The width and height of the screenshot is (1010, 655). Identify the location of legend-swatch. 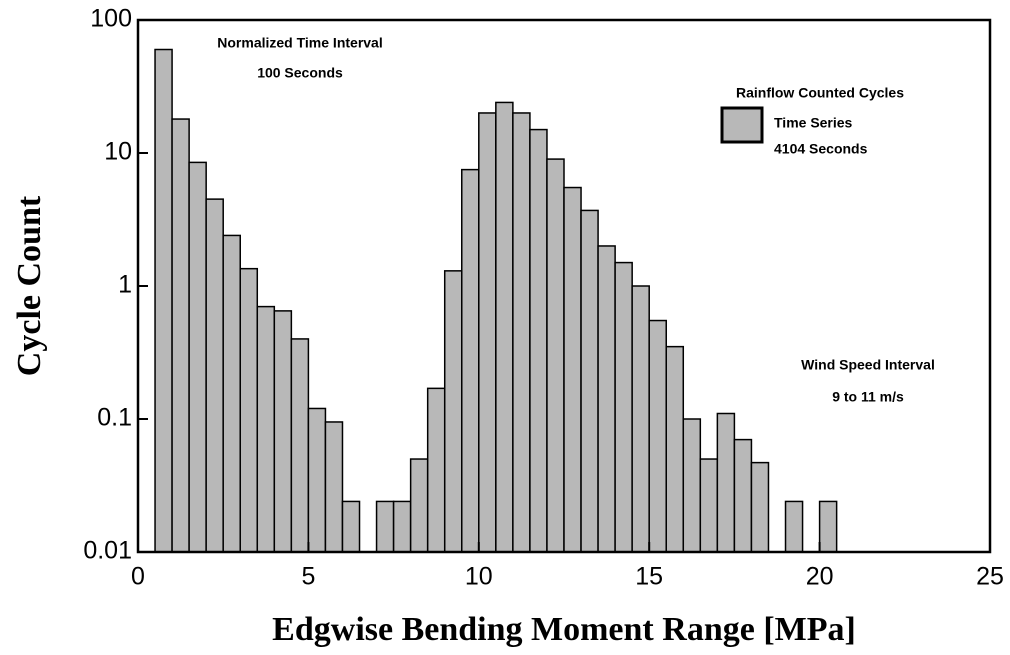
(742, 125).